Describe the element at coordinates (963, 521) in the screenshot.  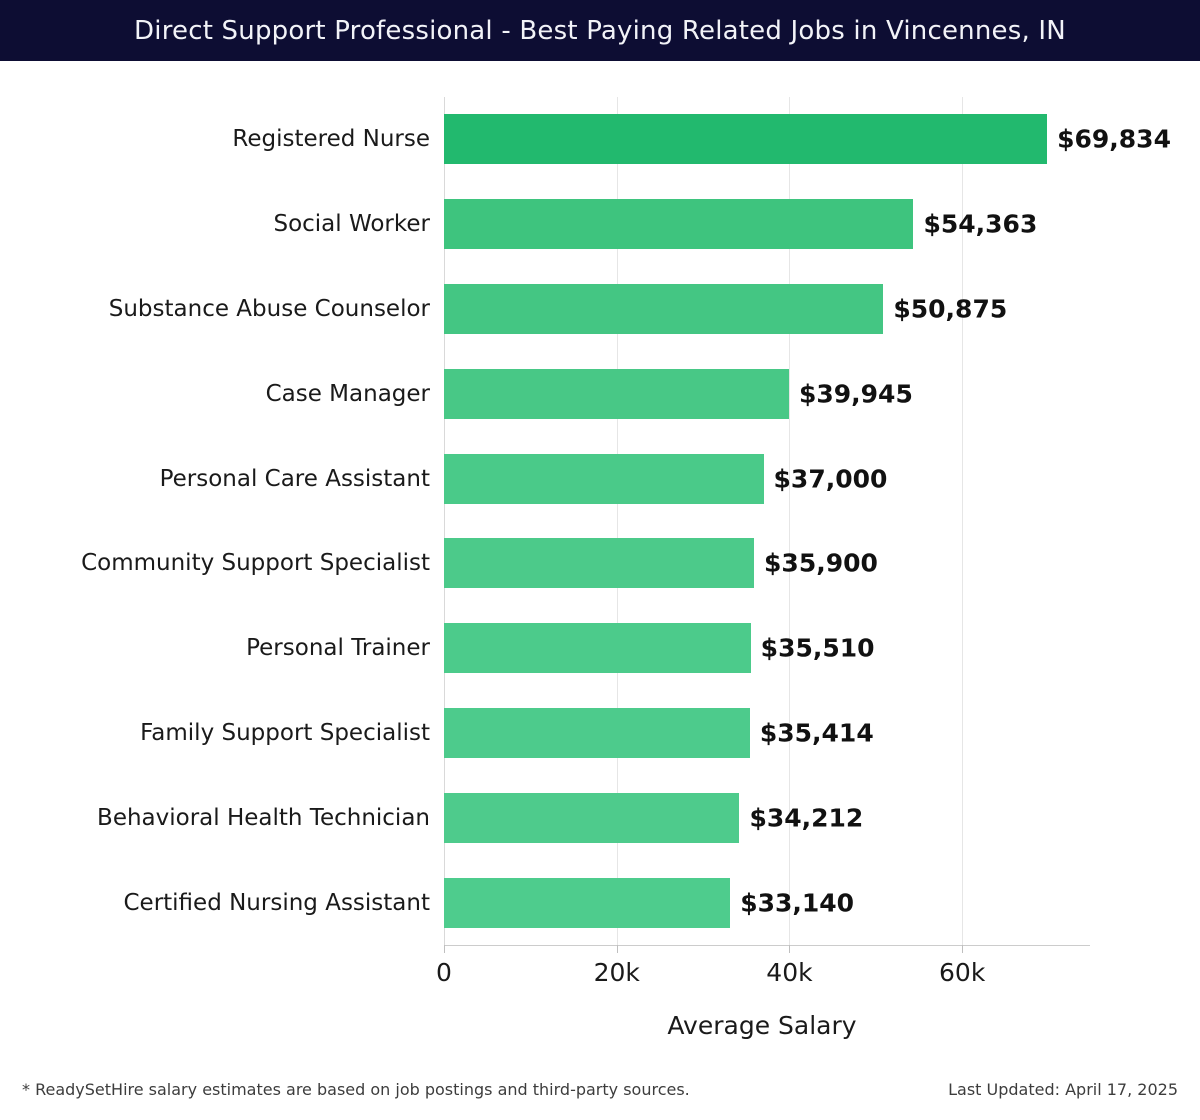
I see `gridline-60k` at that location.